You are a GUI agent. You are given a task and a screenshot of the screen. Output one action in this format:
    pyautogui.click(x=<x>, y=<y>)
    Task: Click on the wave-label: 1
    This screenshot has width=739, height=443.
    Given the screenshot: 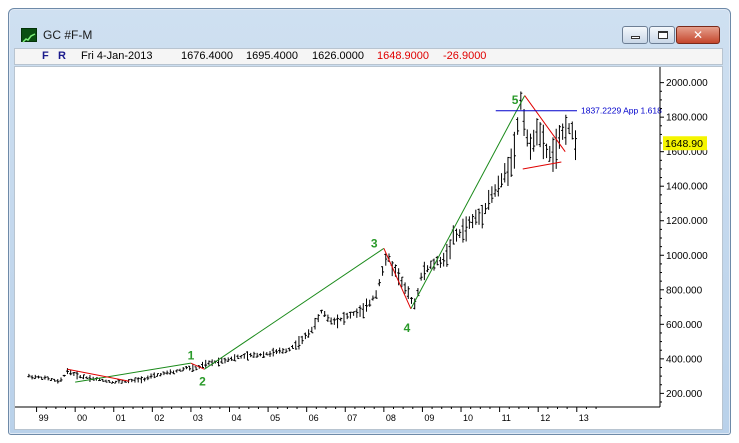 What is the action you would take?
    pyautogui.click(x=191, y=356)
    